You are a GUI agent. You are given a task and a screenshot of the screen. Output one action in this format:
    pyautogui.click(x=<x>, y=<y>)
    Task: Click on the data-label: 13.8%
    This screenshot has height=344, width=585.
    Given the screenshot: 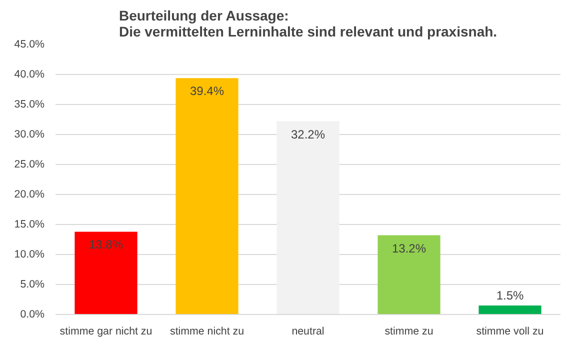 What is the action you would take?
    pyautogui.click(x=106, y=245)
    